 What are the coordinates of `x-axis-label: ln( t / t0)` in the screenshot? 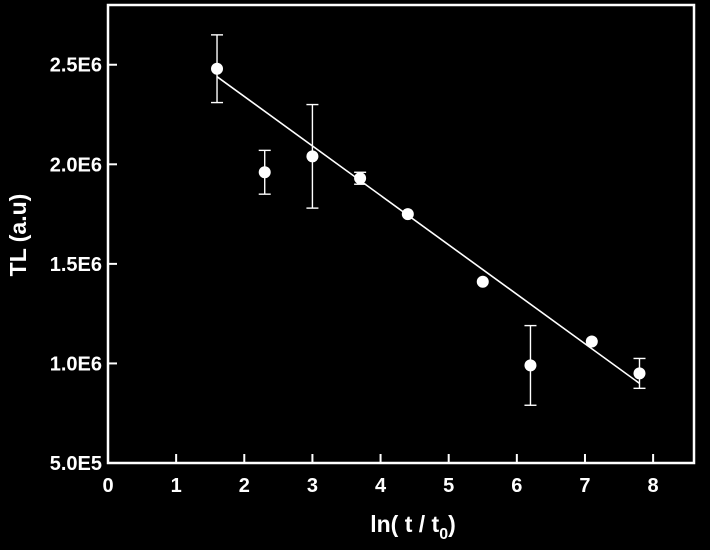 It's located at (413, 527).